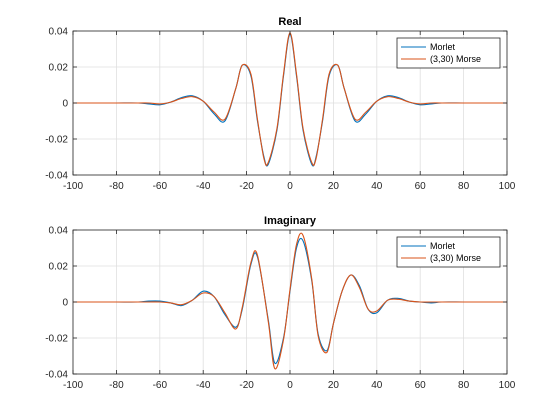  I want to click on chart-title: Real, so click(289, 22).